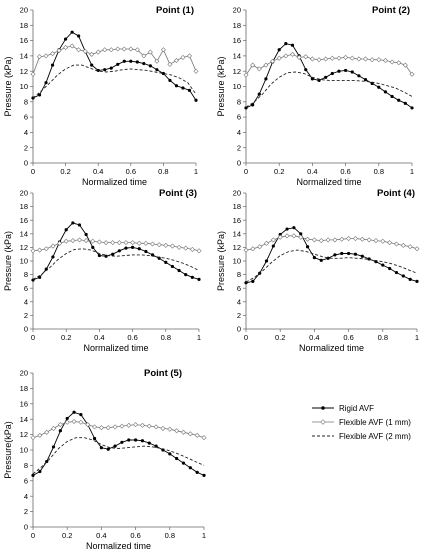 The width and height of the screenshot is (425, 550). I want to click on x-tick-label: 0.4, so click(314, 337).